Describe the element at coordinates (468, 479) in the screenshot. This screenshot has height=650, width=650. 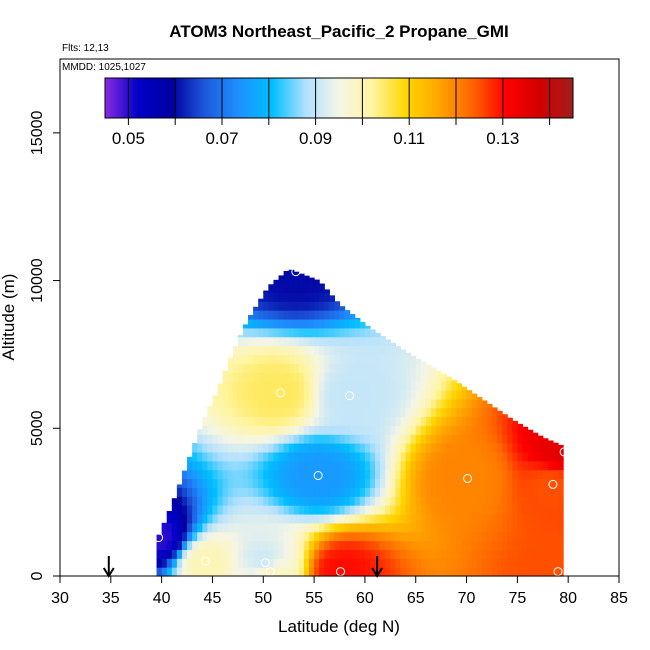
I see `observation-marker` at that location.